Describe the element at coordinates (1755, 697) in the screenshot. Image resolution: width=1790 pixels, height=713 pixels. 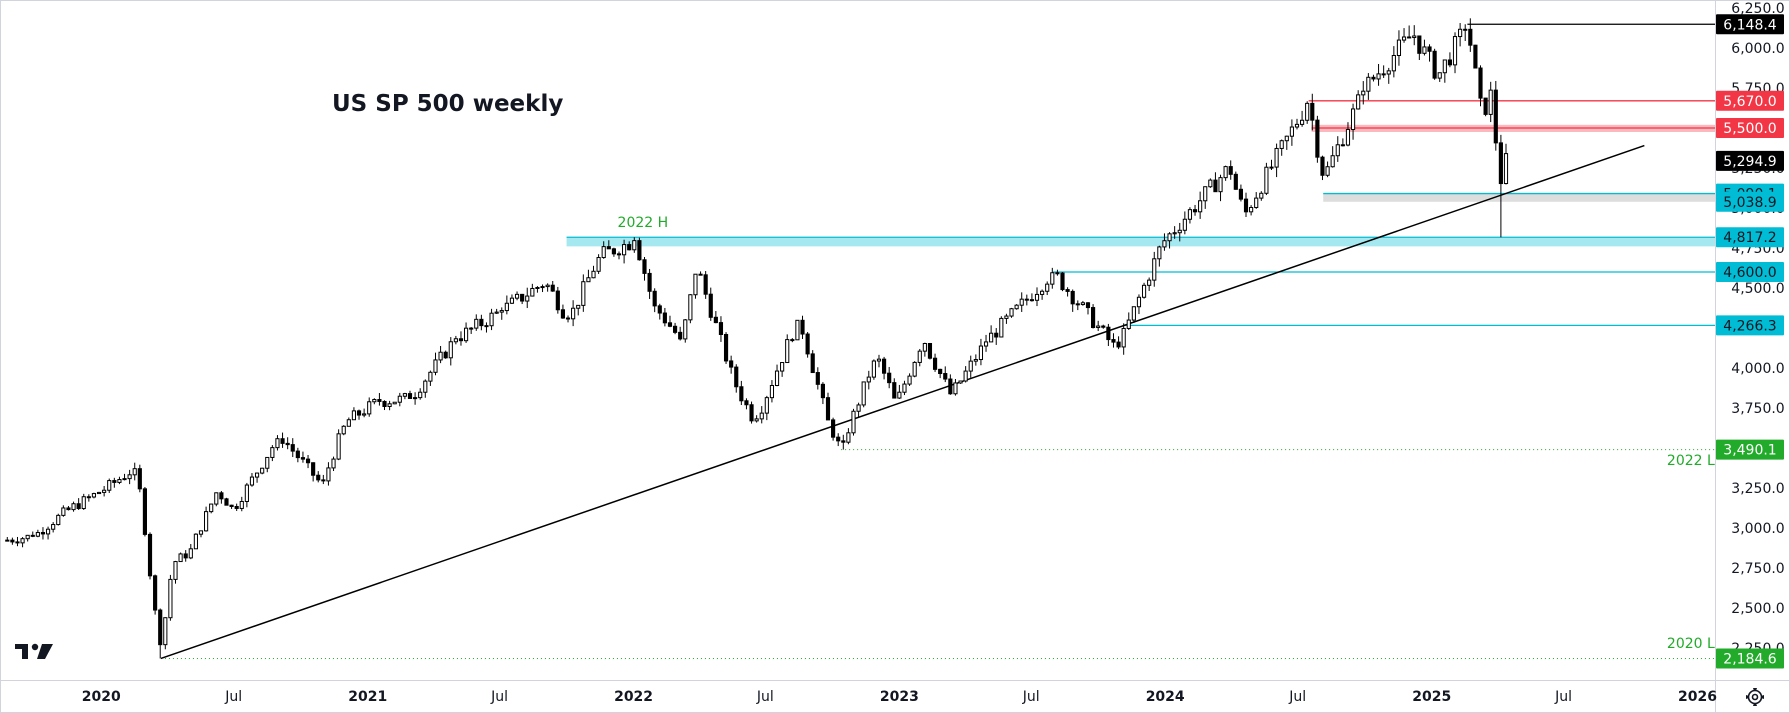
I see `gear-icon` at that location.